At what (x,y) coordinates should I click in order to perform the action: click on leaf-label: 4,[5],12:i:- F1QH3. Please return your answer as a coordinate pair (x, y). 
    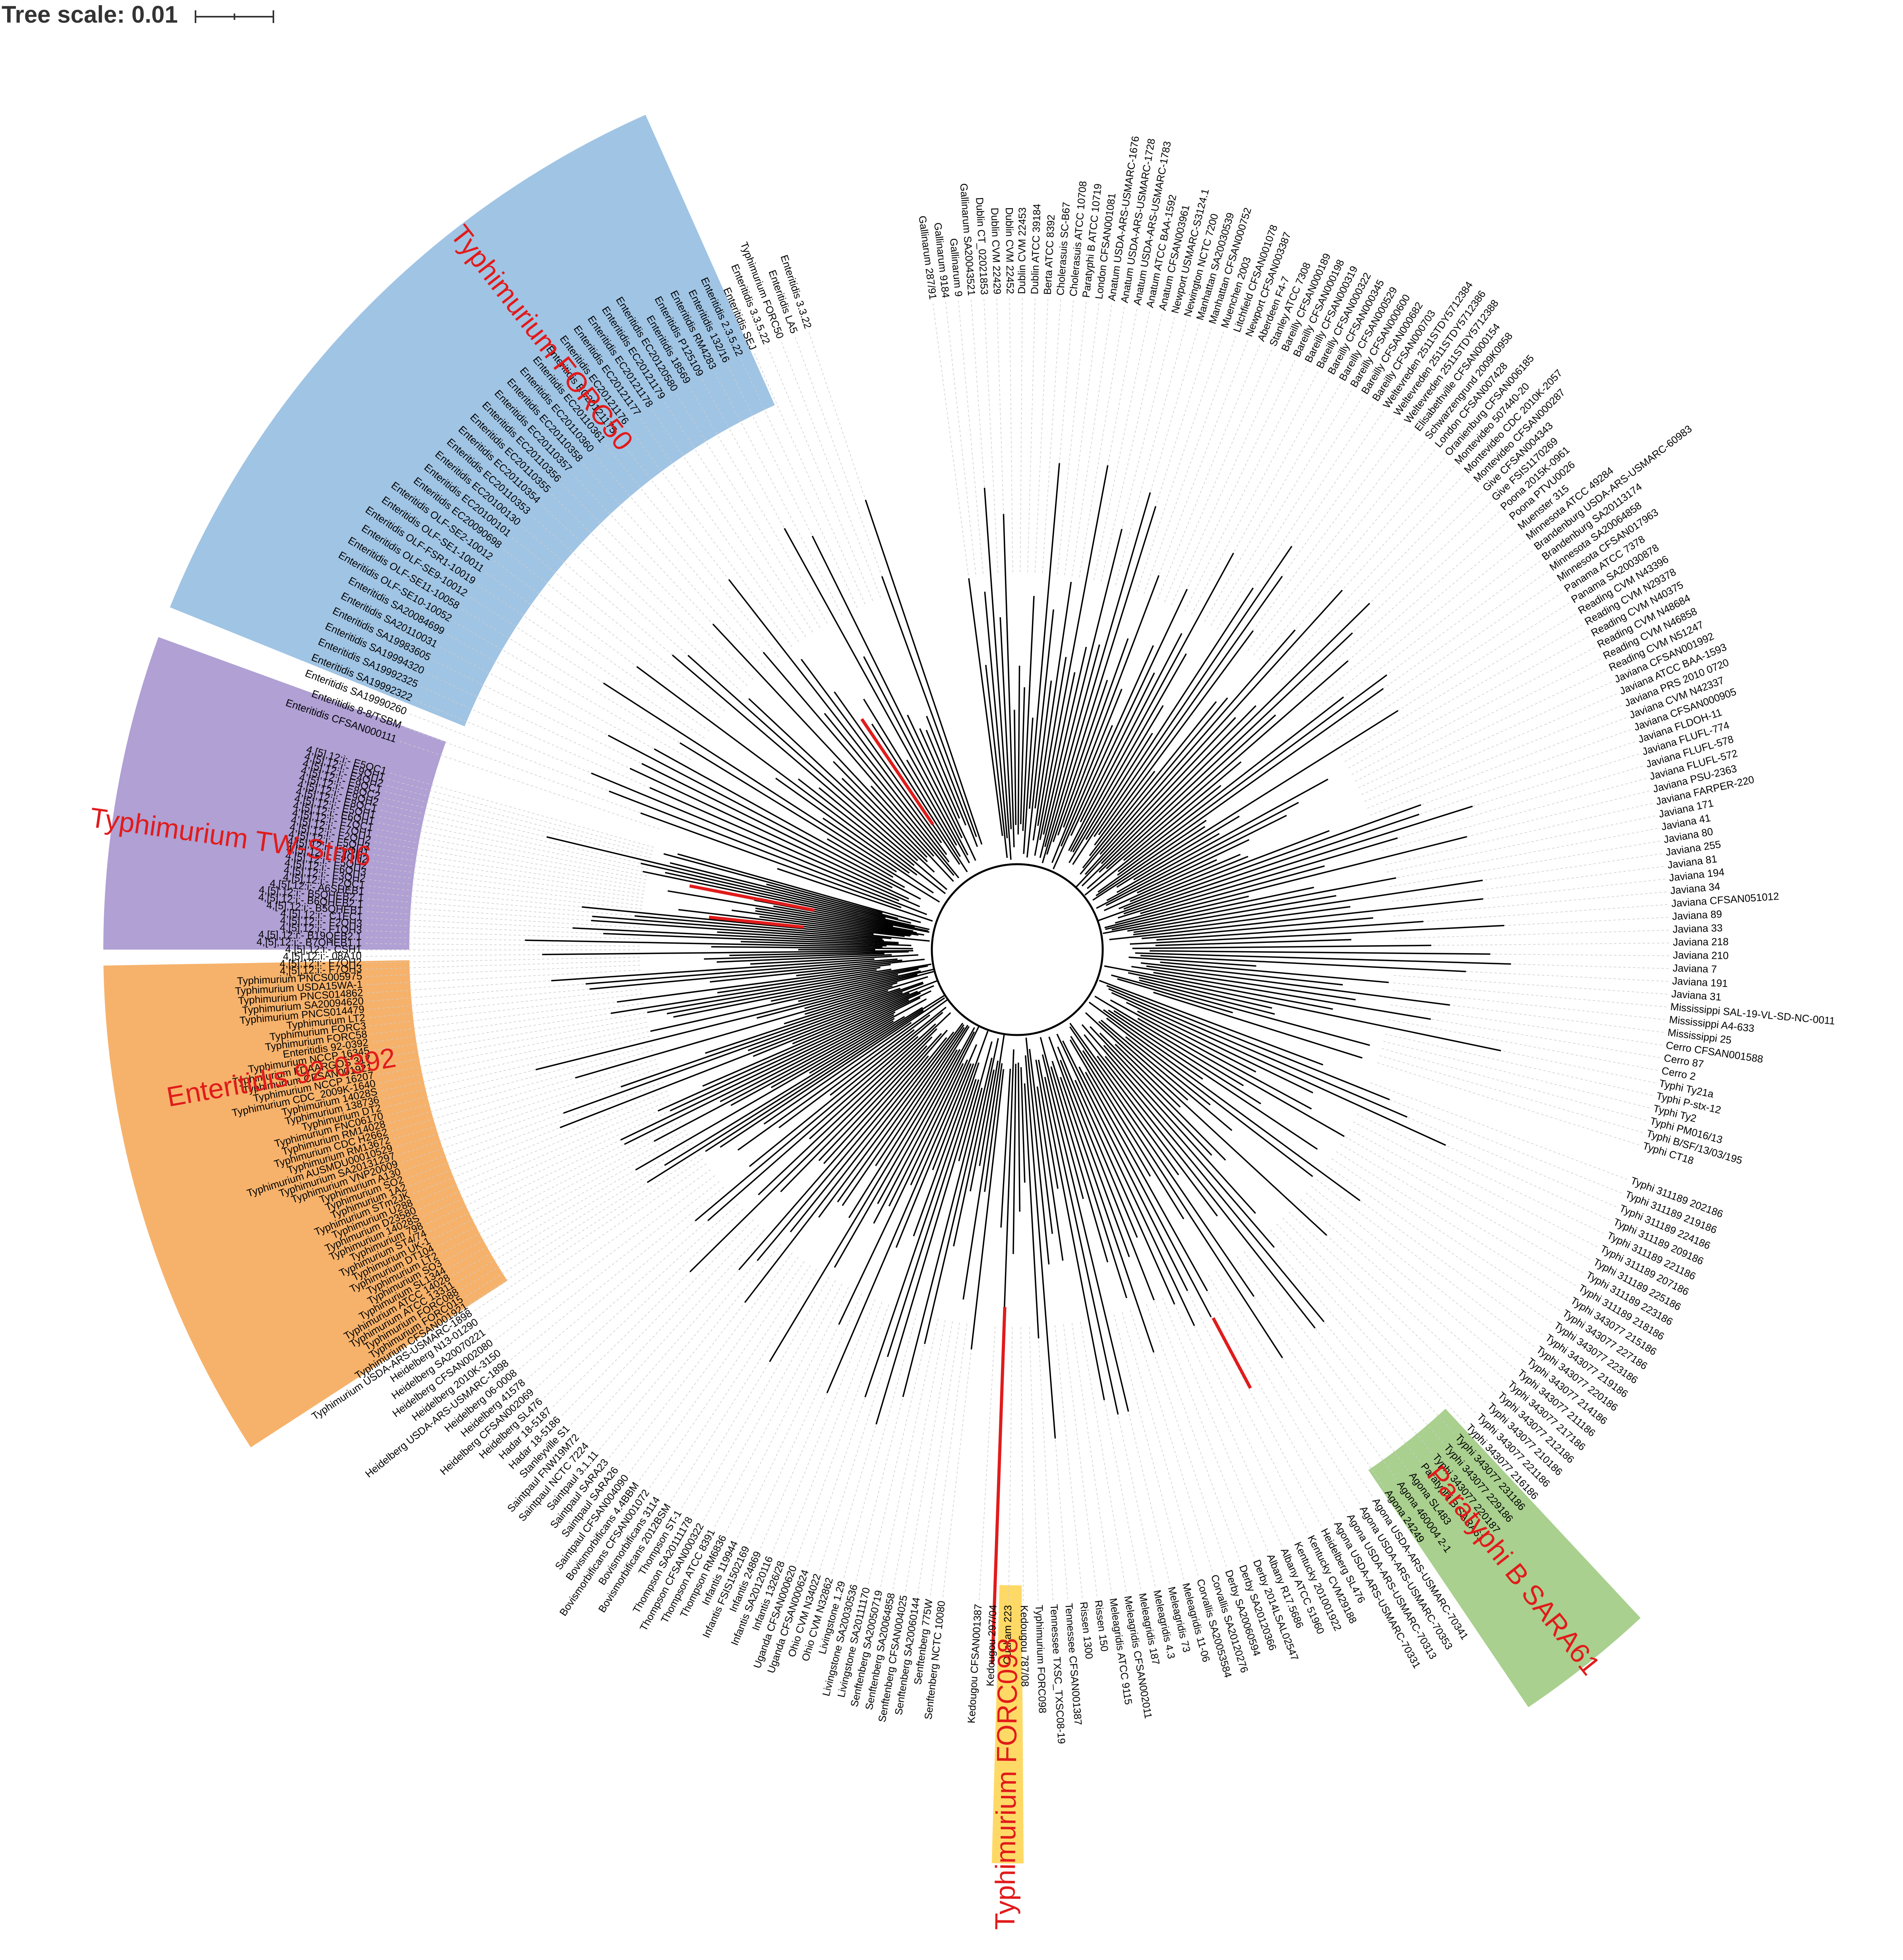
    Looking at the image, I should click on (321, 928).